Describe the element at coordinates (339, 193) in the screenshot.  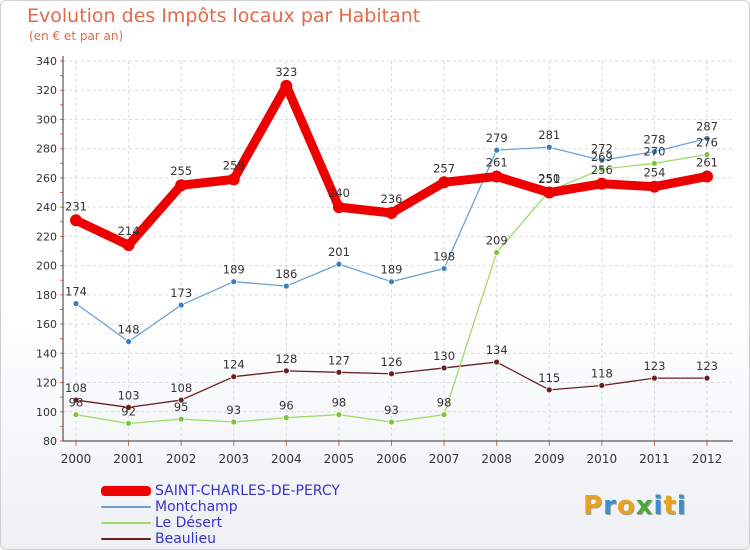
I see `data-label: 240` at that location.